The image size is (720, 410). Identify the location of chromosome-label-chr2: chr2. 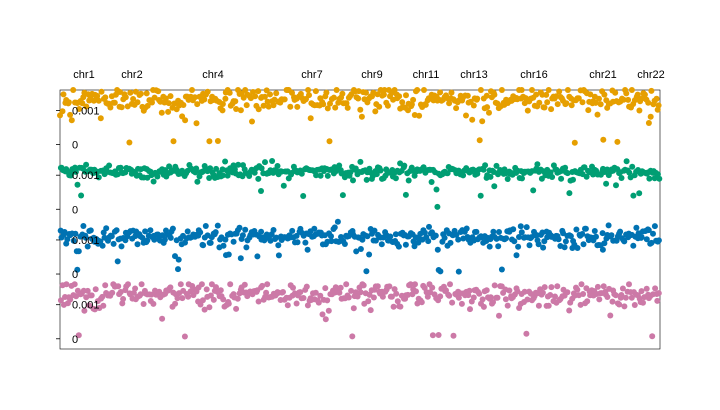
(131, 75).